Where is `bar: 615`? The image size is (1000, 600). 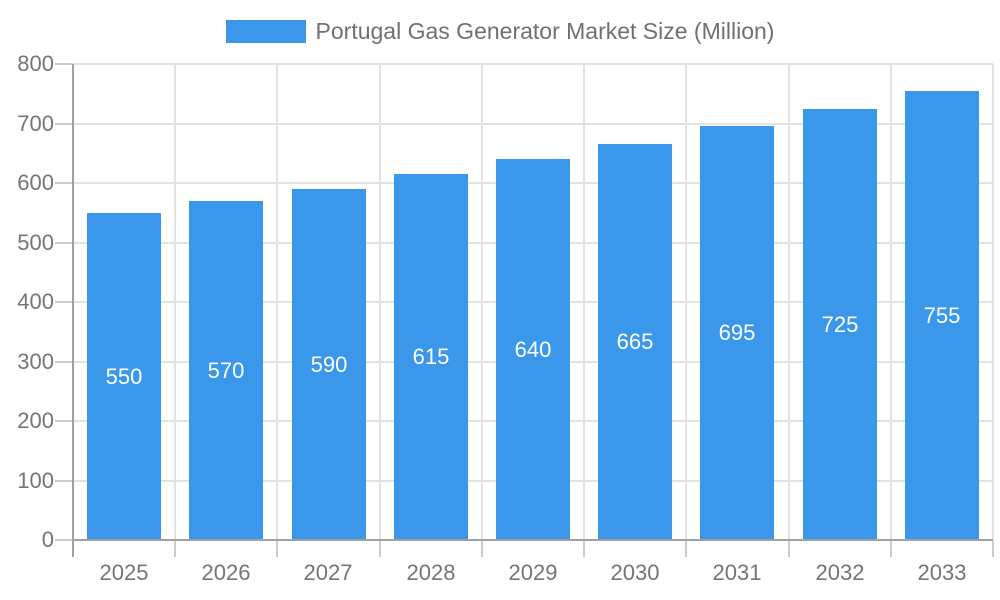 bar: 615 is located at coordinates (431, 357).